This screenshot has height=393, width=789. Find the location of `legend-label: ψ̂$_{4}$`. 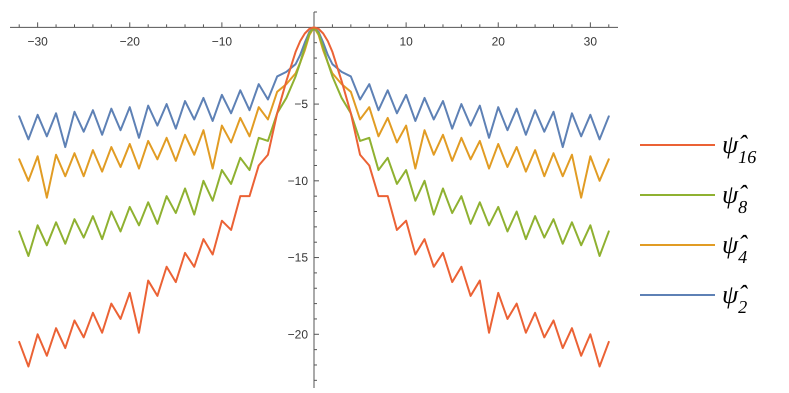

legend-label: ψ̂$_{4}$ is located at coordinates (735, 248).